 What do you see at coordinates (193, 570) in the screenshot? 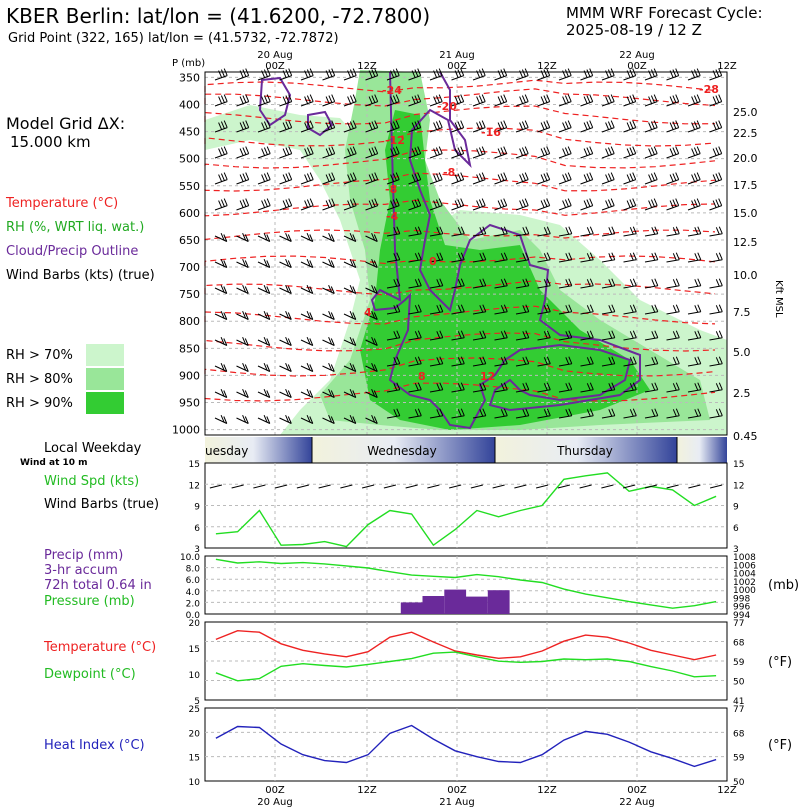
I see `precip-tick: 8.0` at bounding box center [193, 570].